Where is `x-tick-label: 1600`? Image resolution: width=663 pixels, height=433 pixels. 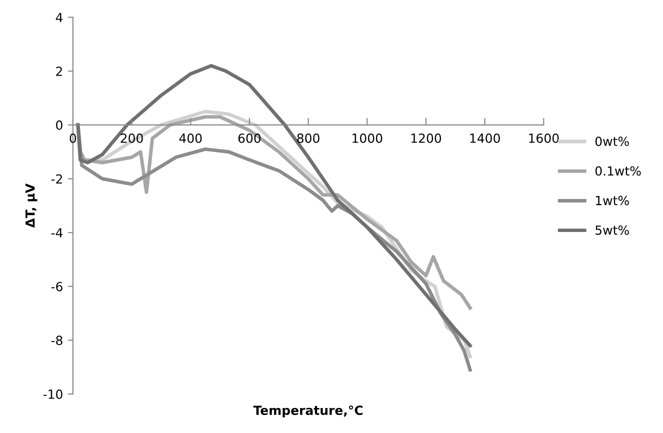 x-tick-label: 1600 is located at coordinates (544, 138).